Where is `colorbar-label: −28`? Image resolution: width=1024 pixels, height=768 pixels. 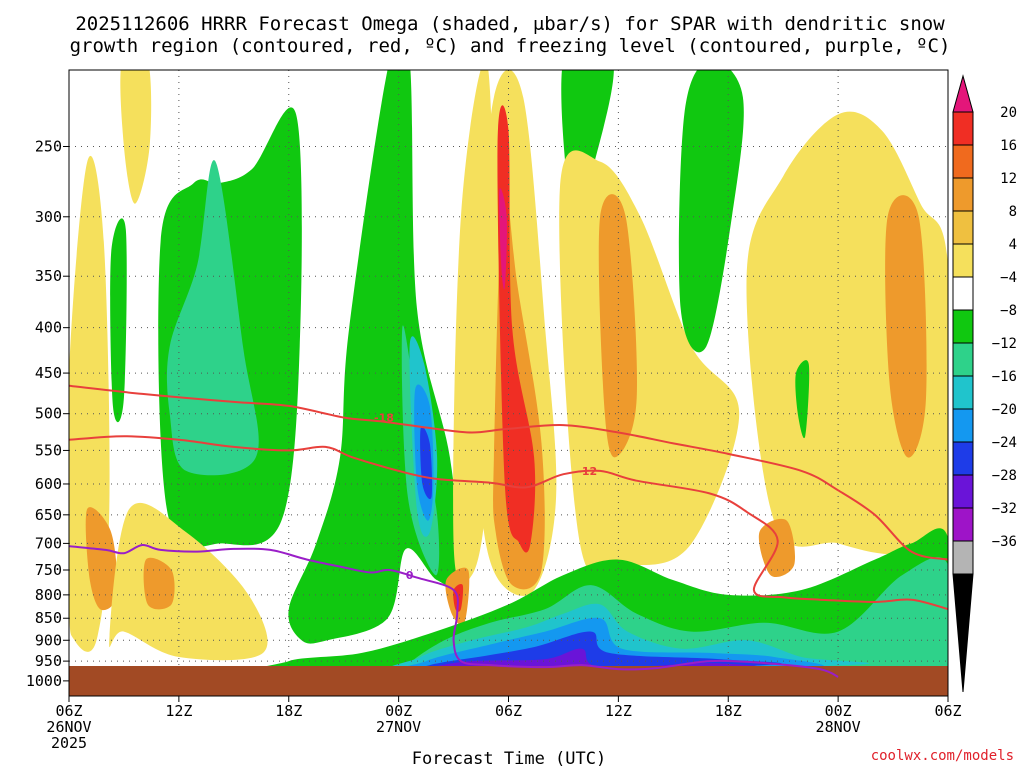 colorbar-label: −28 is located at coordinates (1004, 476).